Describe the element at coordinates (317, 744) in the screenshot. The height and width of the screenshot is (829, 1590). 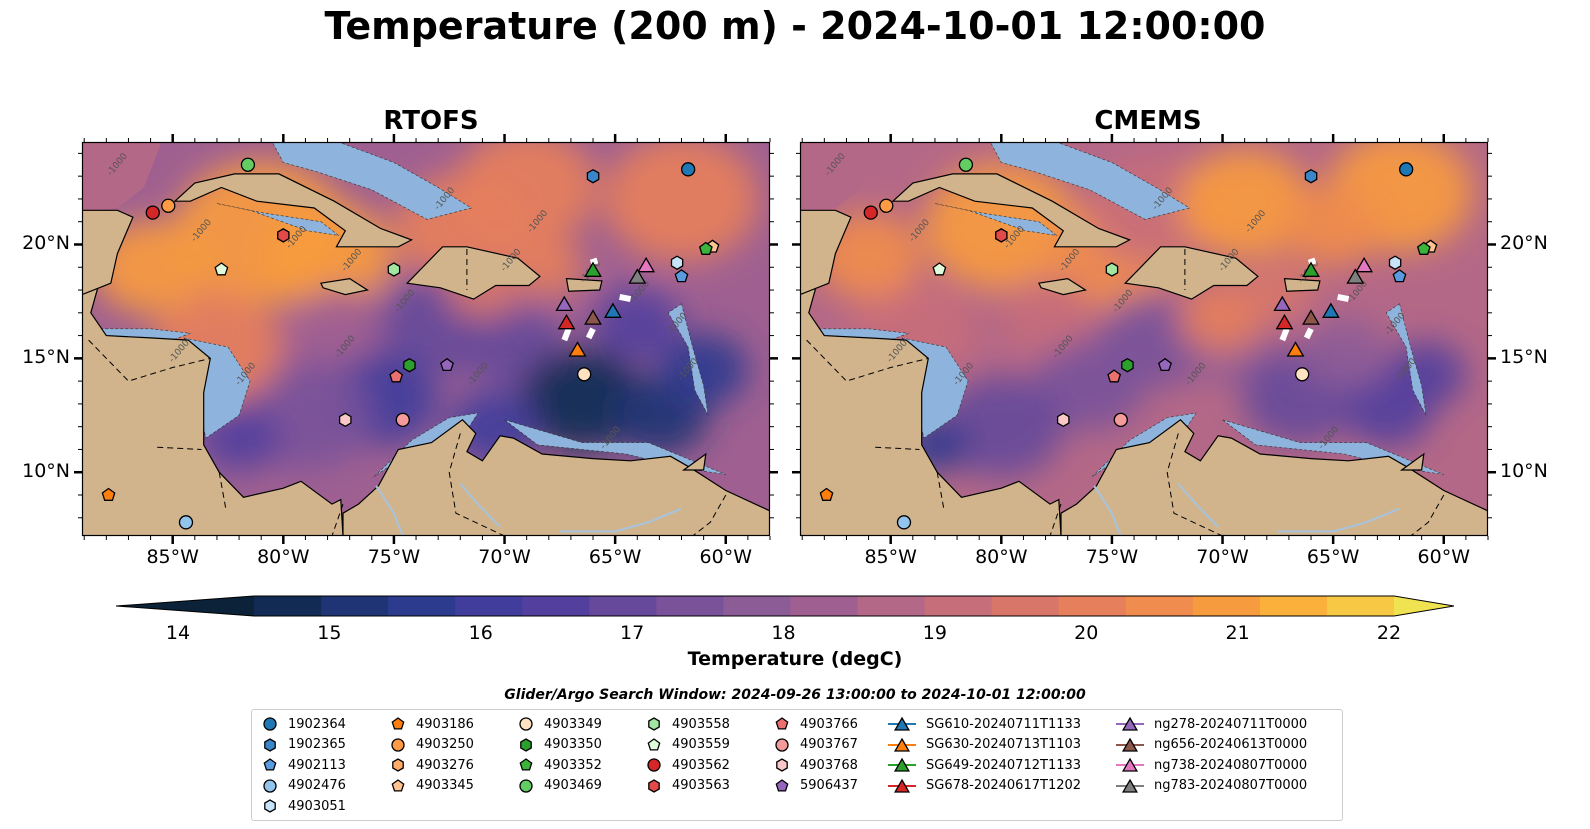
I see `legend-label: 1902365` at that location.